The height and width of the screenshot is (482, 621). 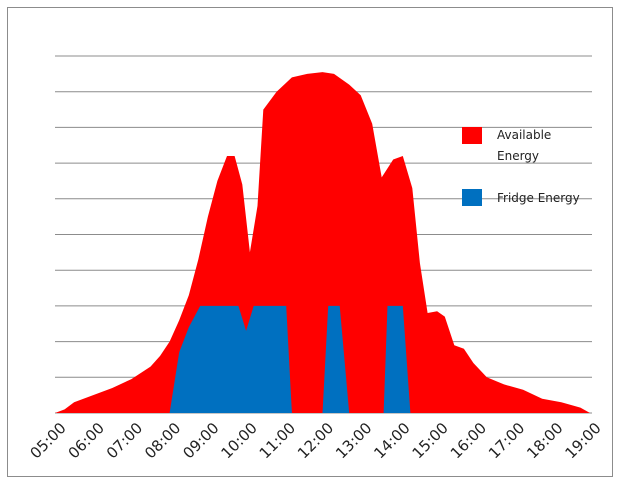 I want to click on x-tick-label: 15:00, so click(x=430, y=440).